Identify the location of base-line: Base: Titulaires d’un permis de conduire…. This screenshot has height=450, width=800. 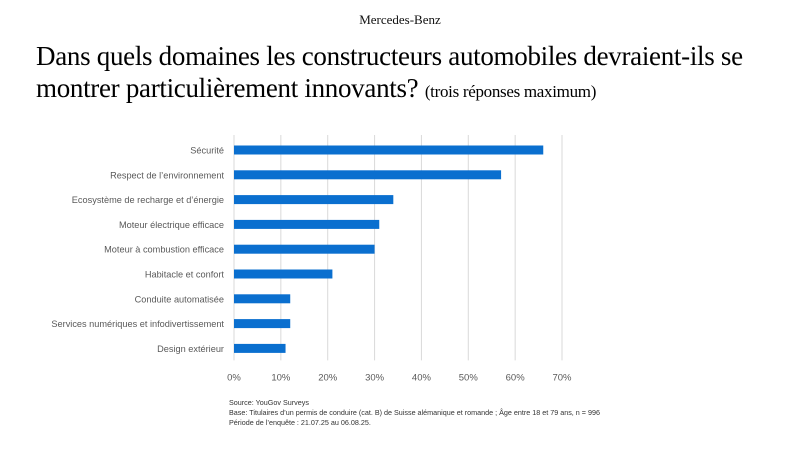
(414, 412).